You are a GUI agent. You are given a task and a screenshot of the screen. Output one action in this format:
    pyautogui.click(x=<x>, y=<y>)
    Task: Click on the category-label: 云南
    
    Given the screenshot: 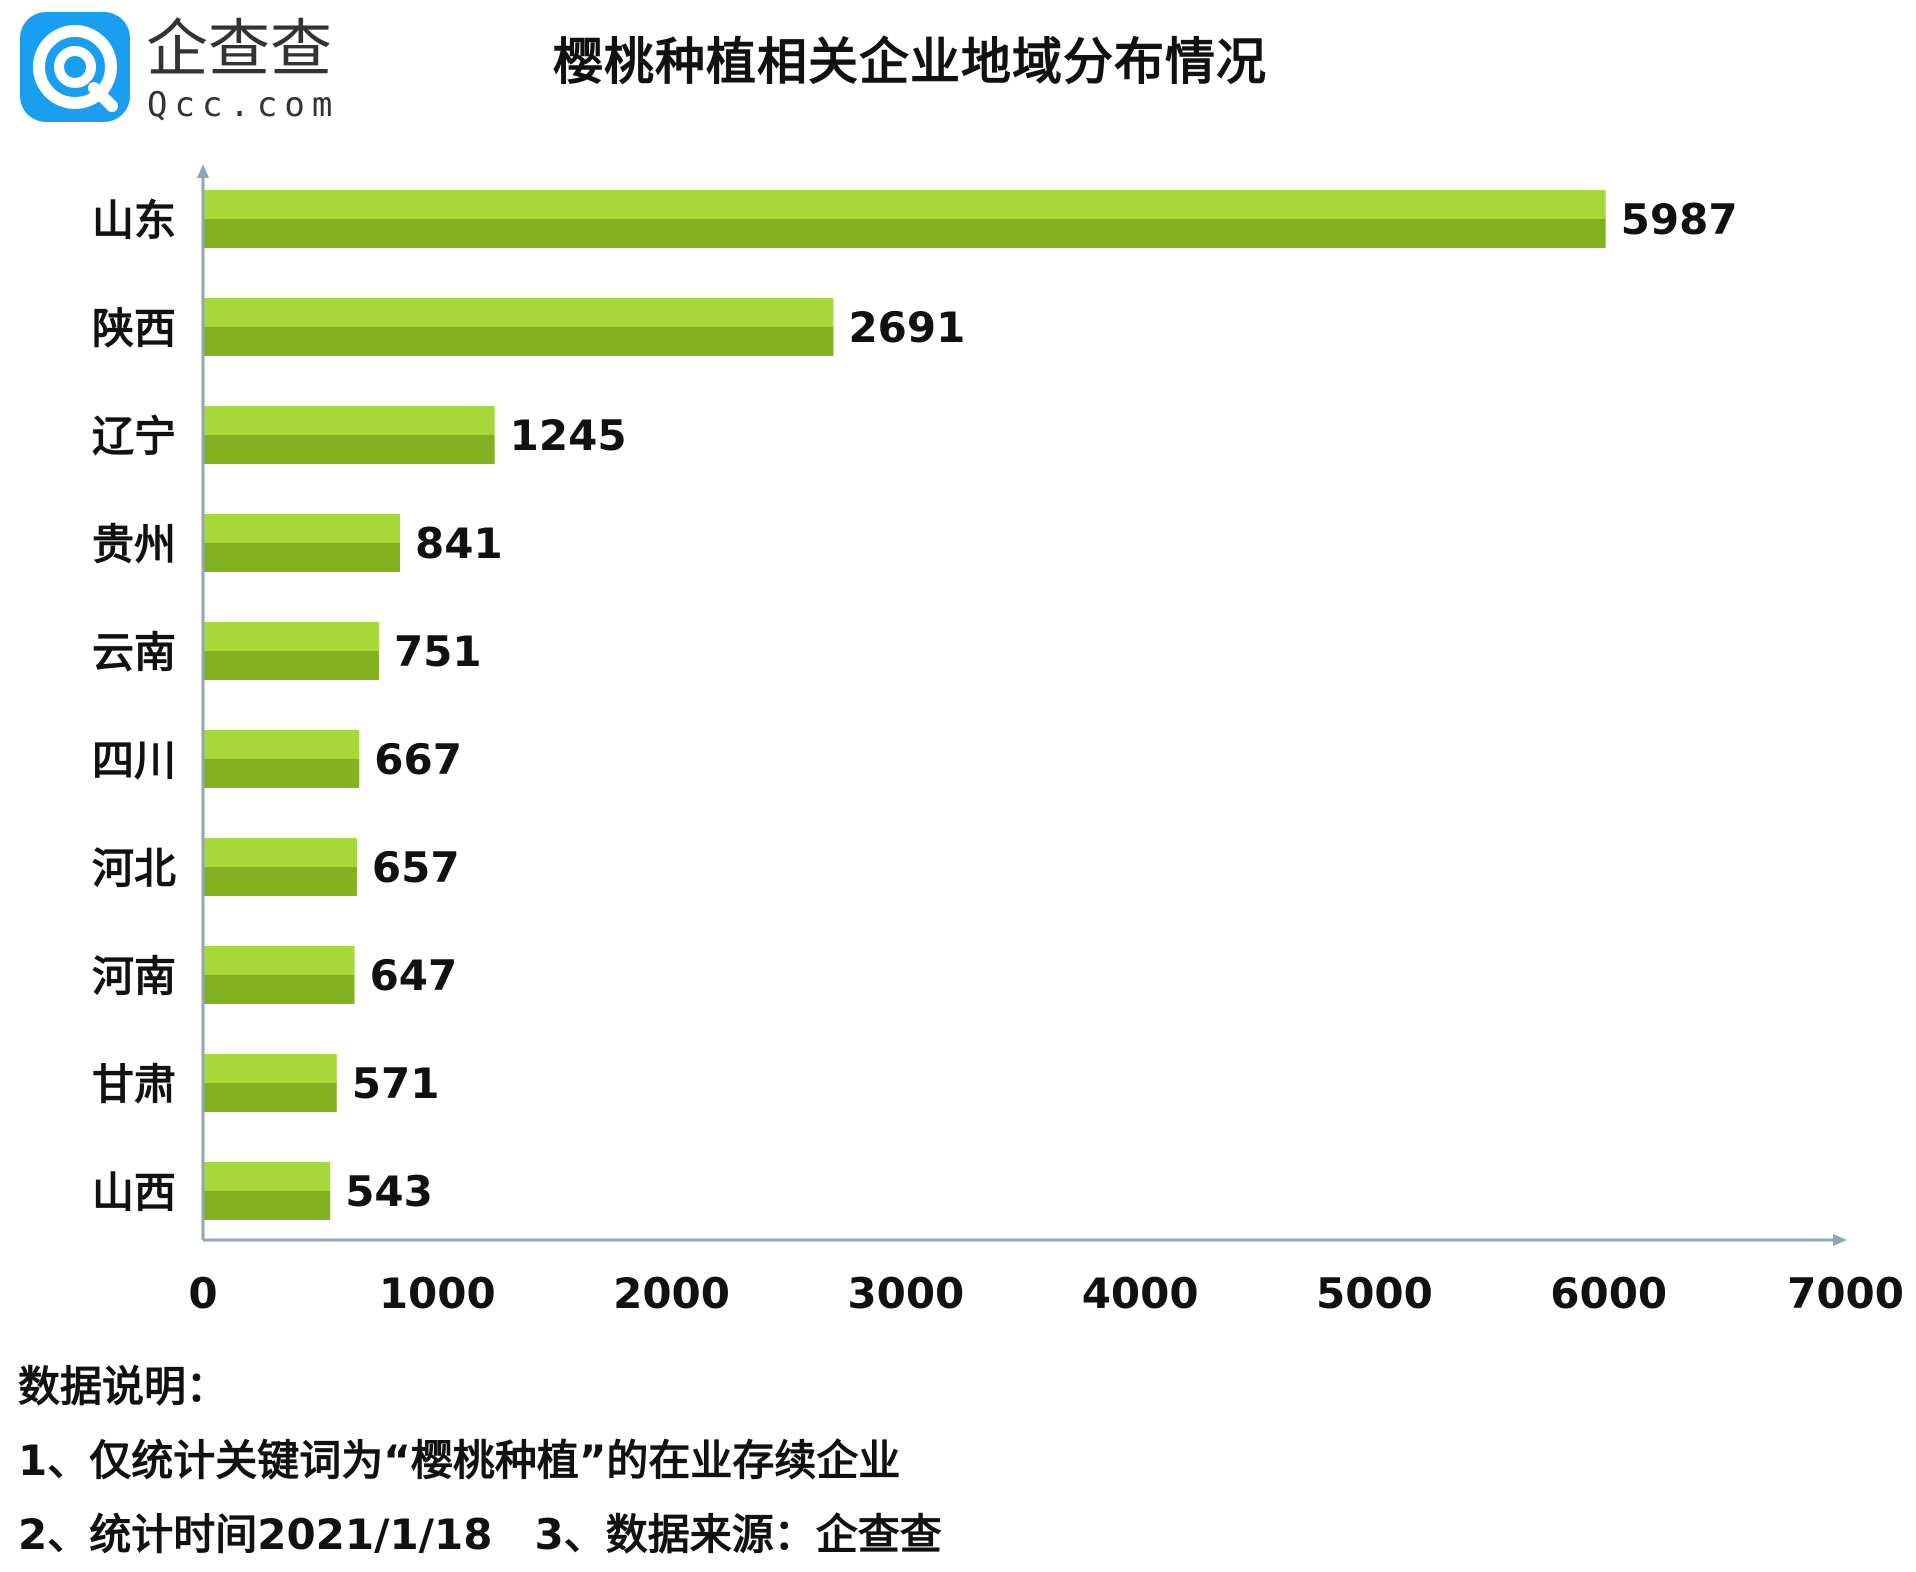 What is the action you would take?
    pyautogui.click(x=134, y=652)
    